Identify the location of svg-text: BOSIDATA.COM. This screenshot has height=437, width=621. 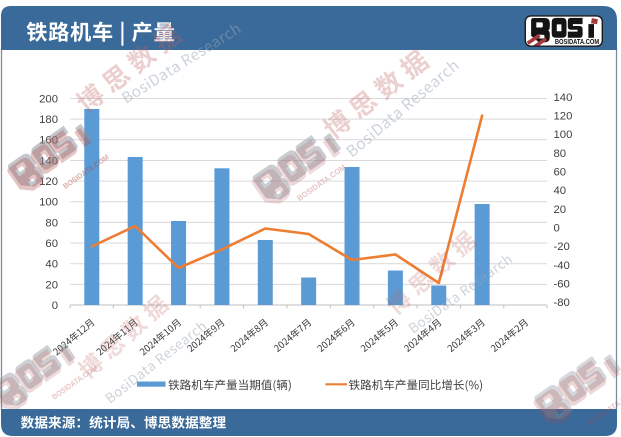
(577, 42).